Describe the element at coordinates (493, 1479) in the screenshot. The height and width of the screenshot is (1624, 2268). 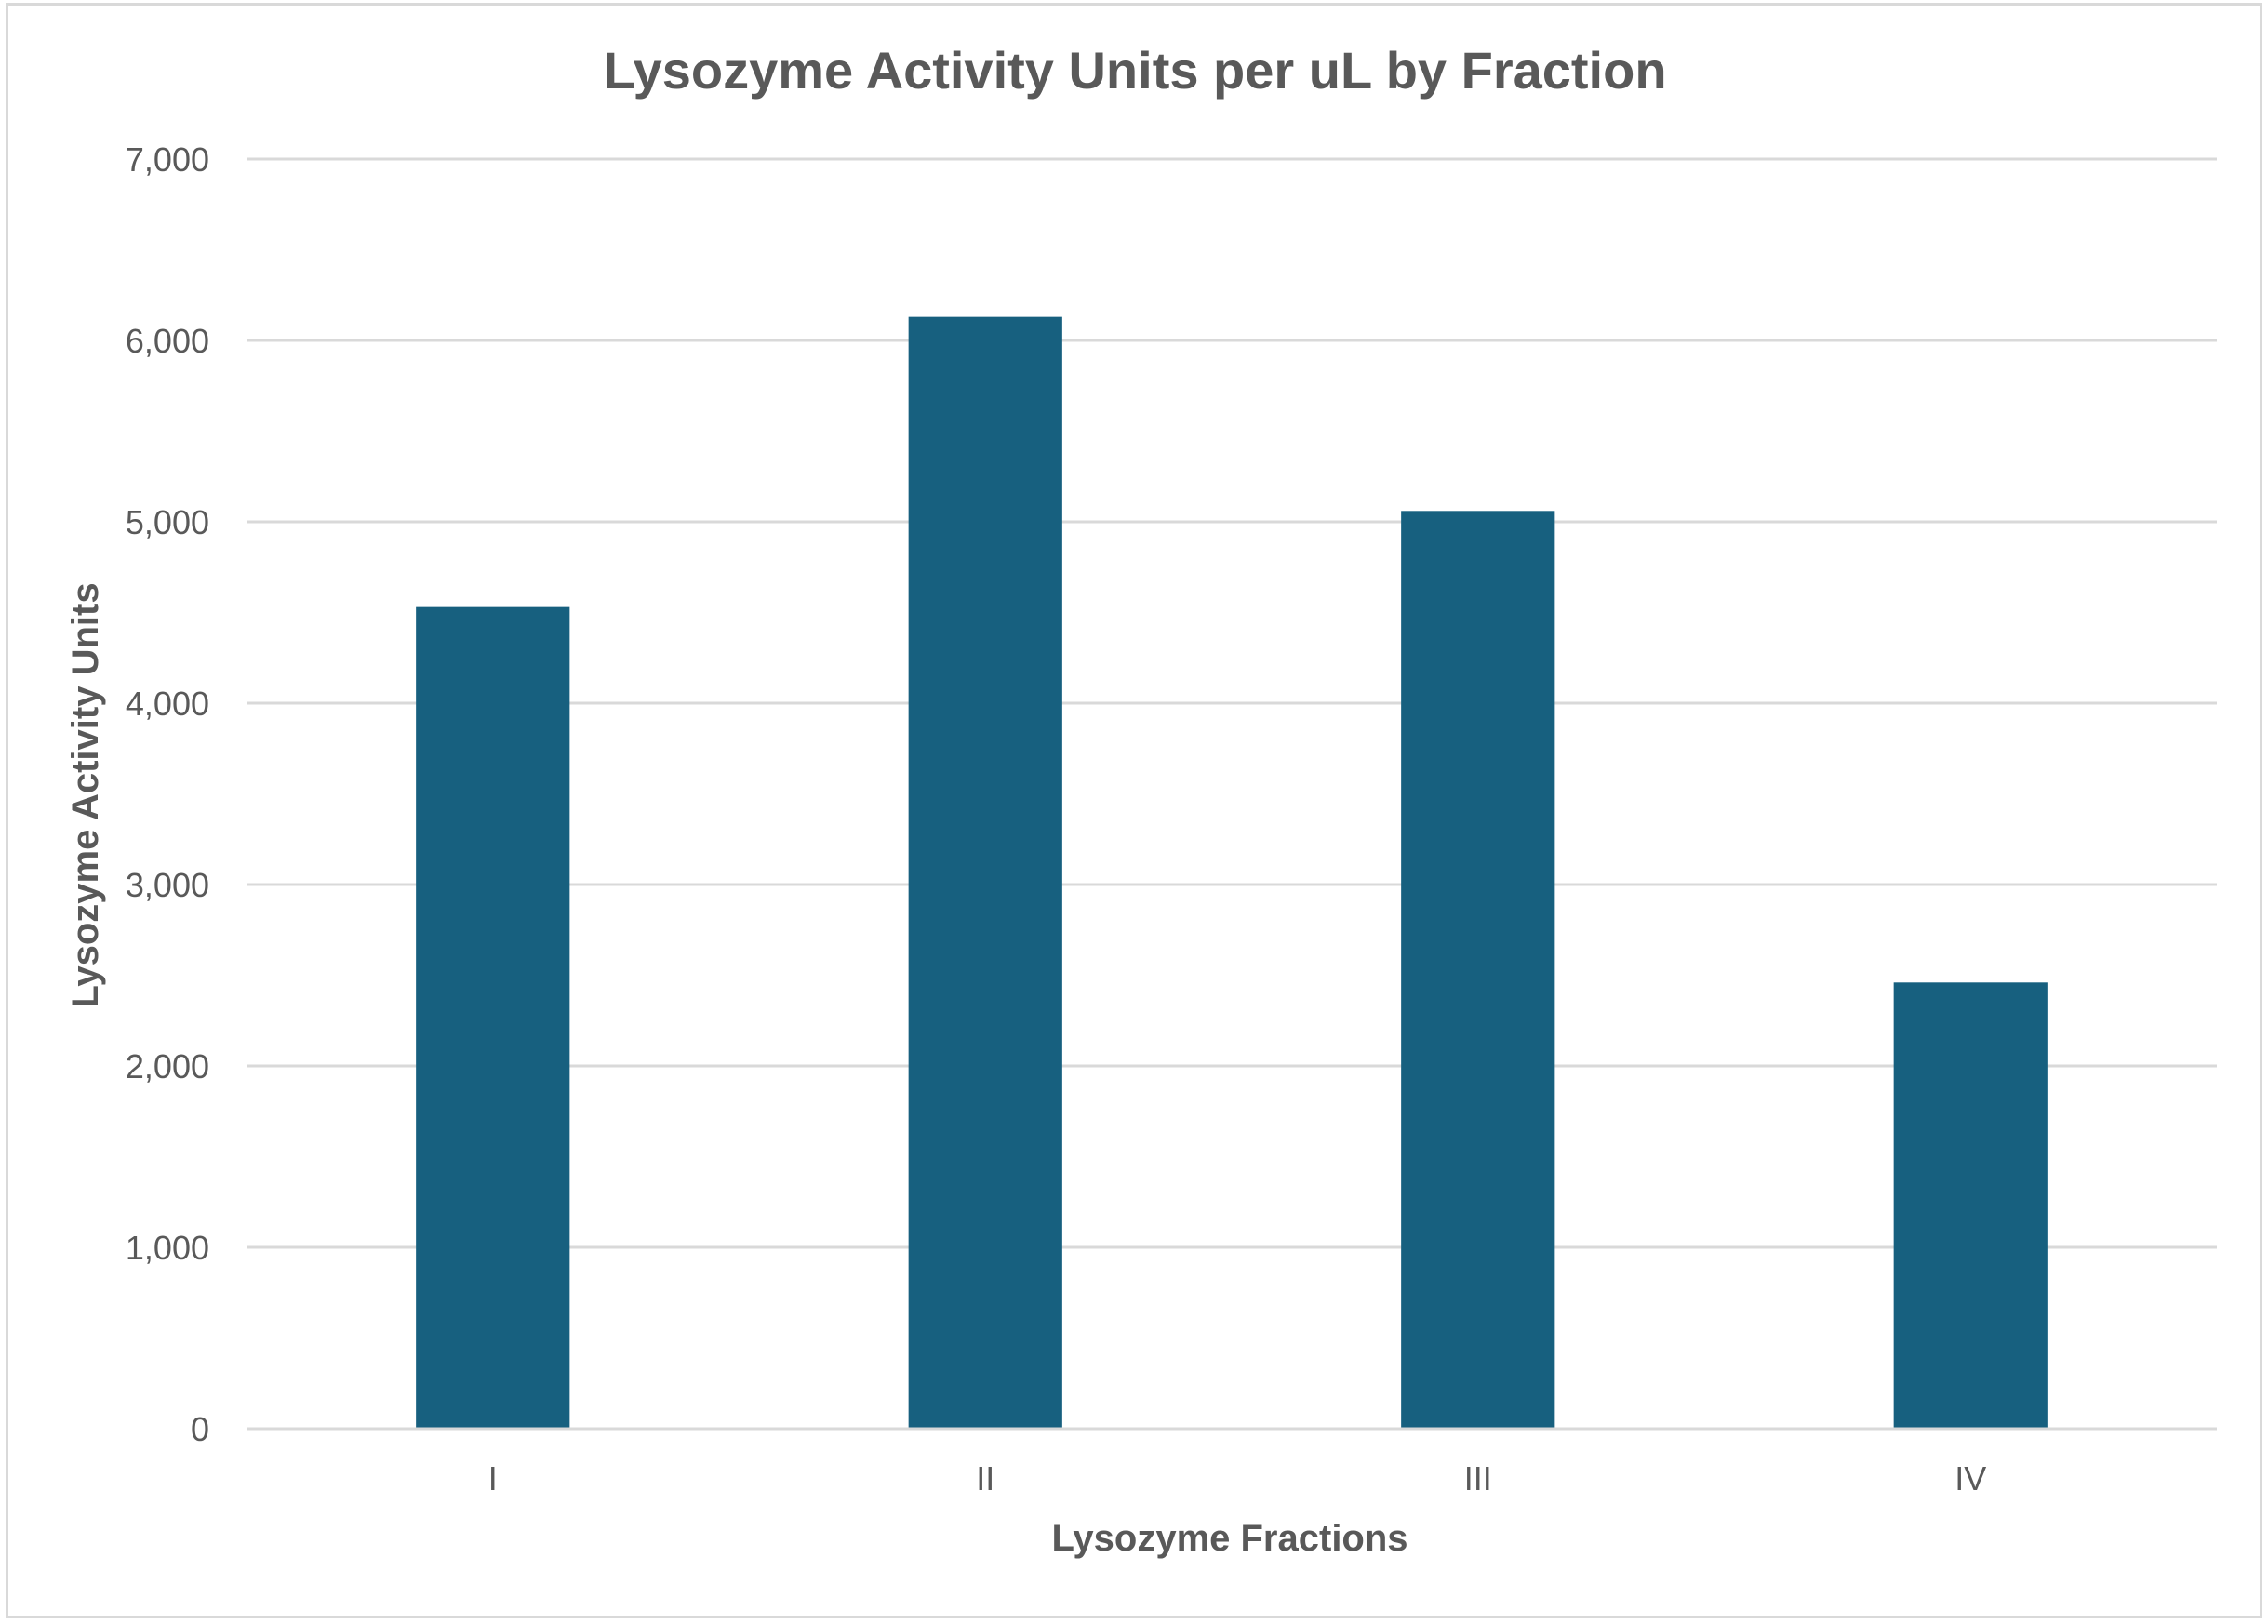
I see `x-tick-label: I` at that location.